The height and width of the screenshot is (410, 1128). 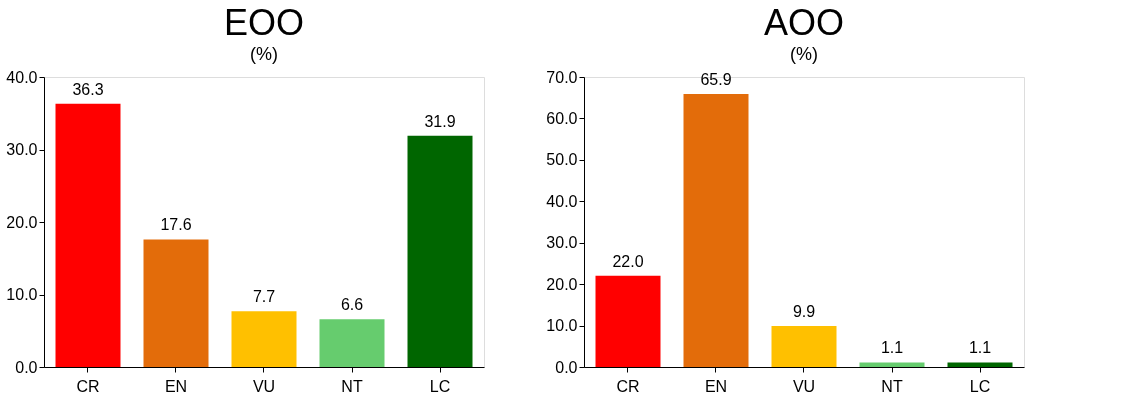 What do you see at coordinates (628, 261) in the screenshot?
I see `data-label: 22.0` at bounding box center [628, 261].